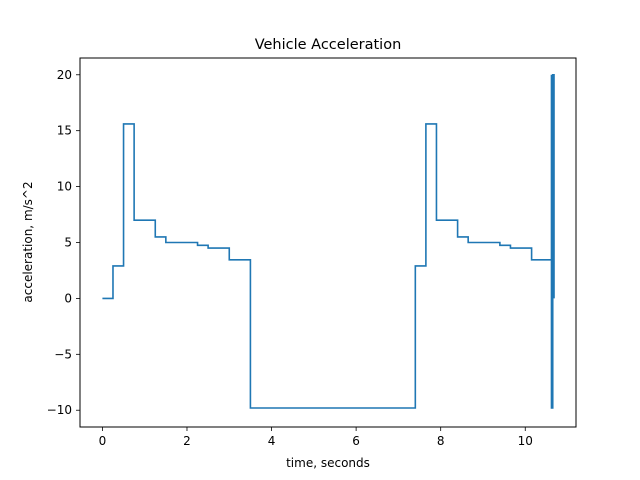  Describe the element at coordinates (272, 441) in the screenshot. I see `x-tick-label: 4` at that location.